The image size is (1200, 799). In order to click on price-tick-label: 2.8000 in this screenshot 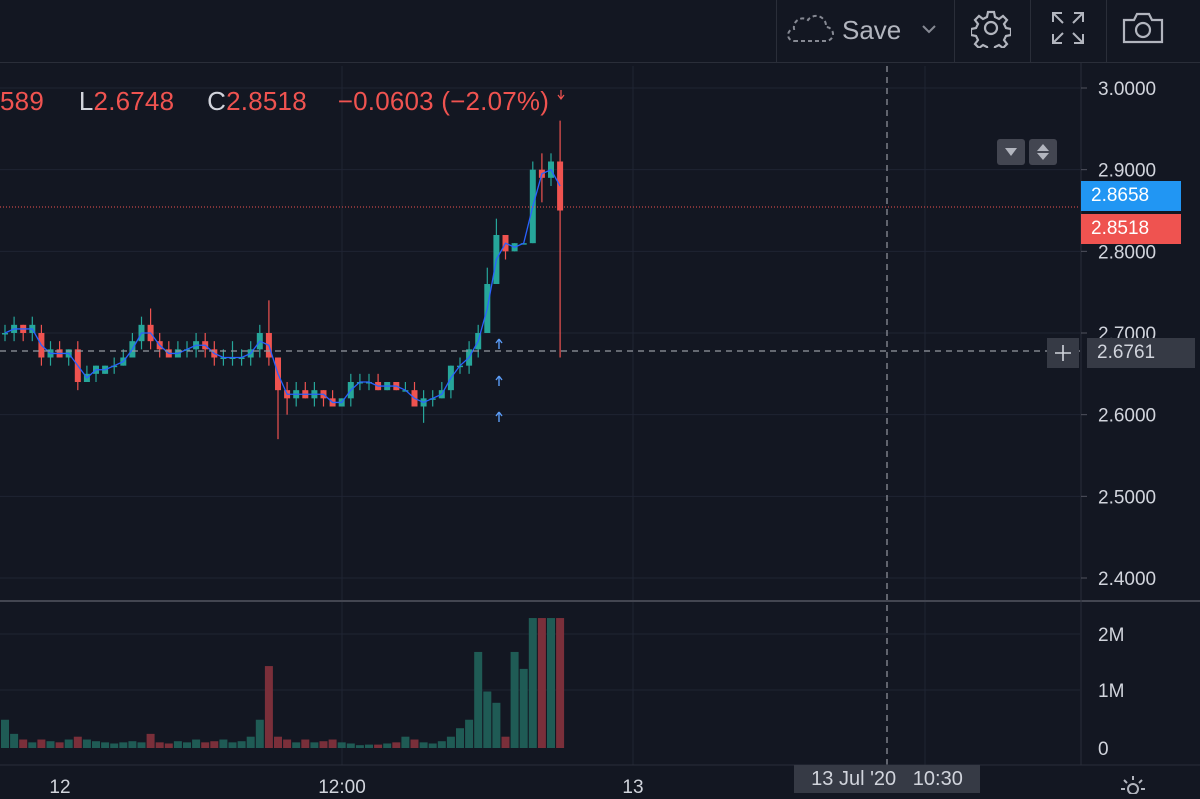, I will do `click(1127, 252)`.